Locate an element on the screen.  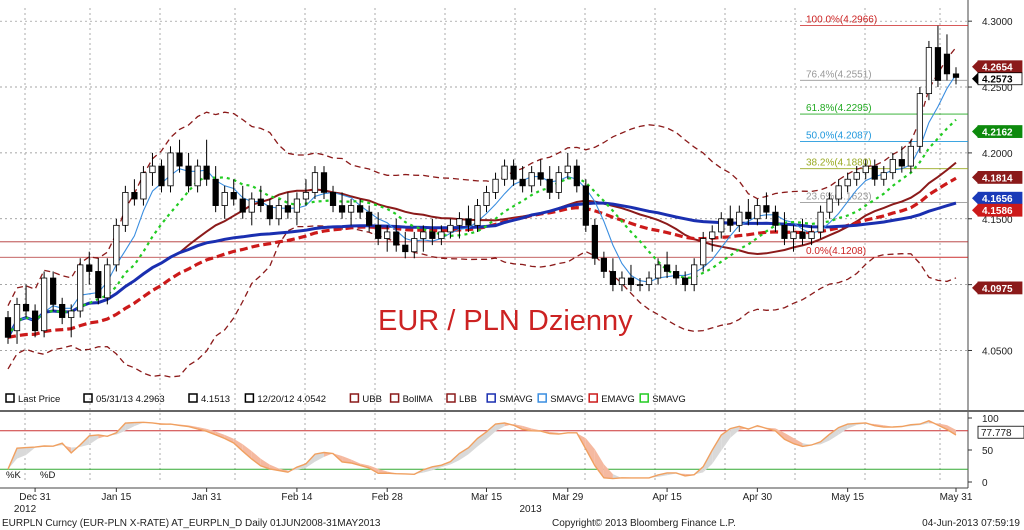
smavg-icon is located at coordinates (542, 398).